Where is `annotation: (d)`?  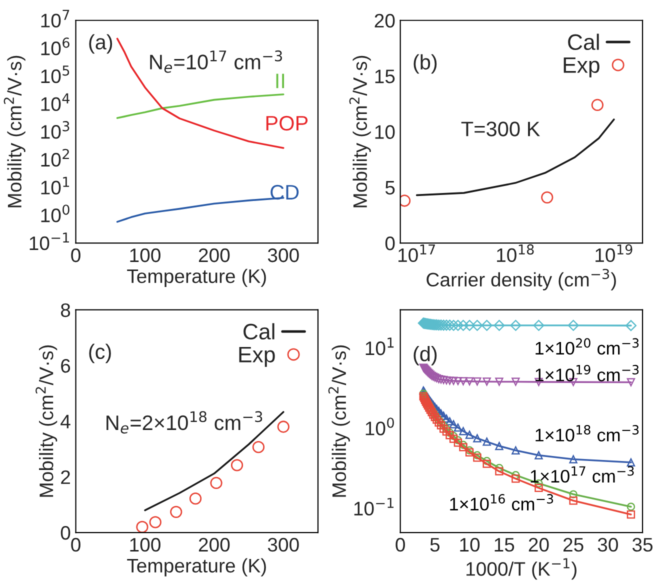
annotation: (d) is located at coordinates (425, 356).